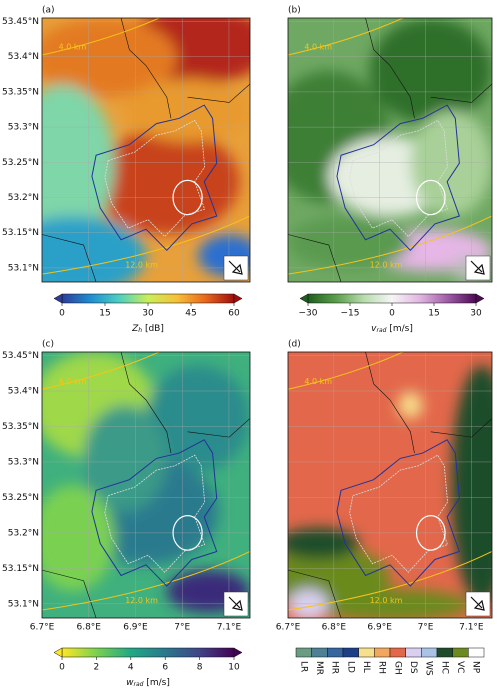 This screenshot has height=692, width=500. What do you see at coordinates (140, 330) in the screenshot?
I see `label-sub: h` at bounding box center [140, 330].